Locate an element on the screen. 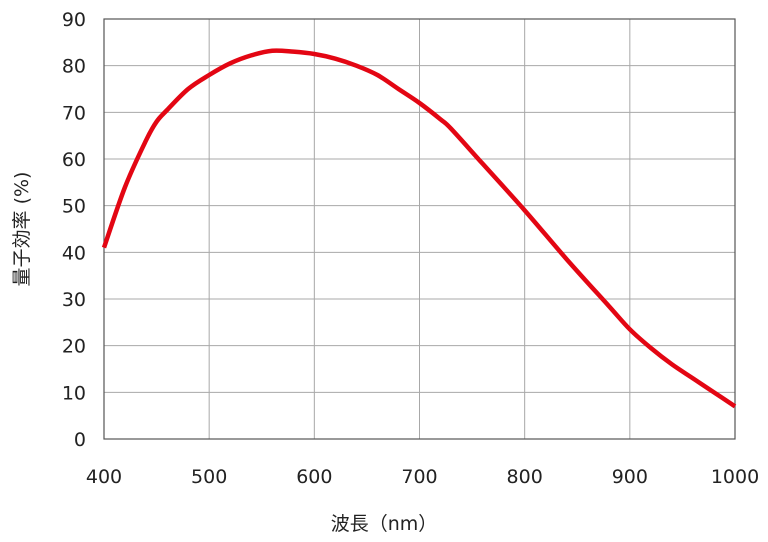 The height and width of the screenshot is (542, 768). x-tick-label: 400 is located at coordinates (104, 477).